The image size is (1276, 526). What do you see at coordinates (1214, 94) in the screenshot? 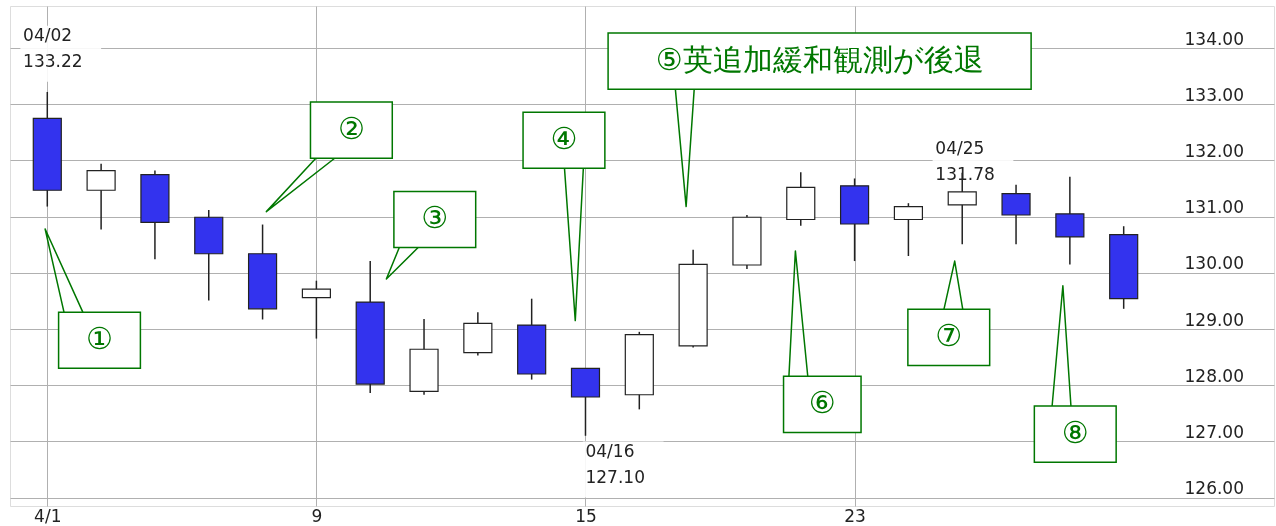
I see `y-tick-label: 133.00` at bounding box center [1214, 94].